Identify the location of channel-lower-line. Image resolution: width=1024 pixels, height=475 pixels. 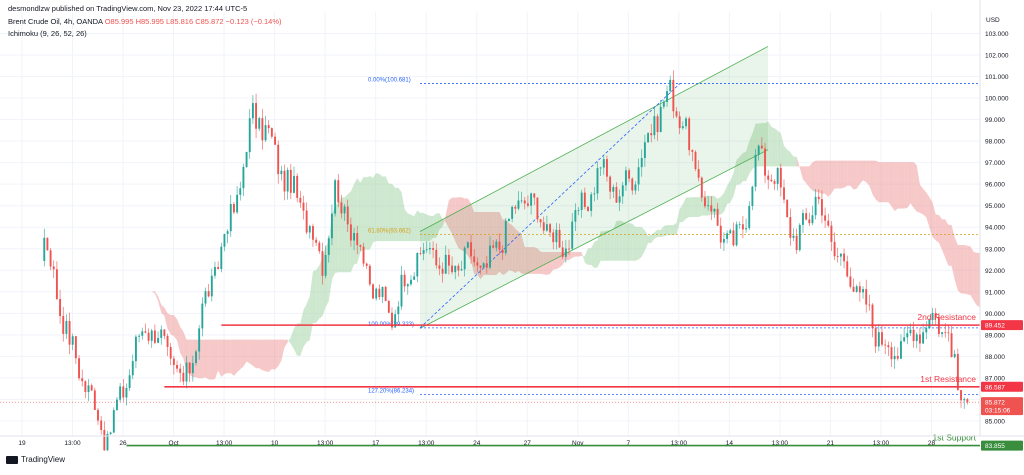
(594, 239).